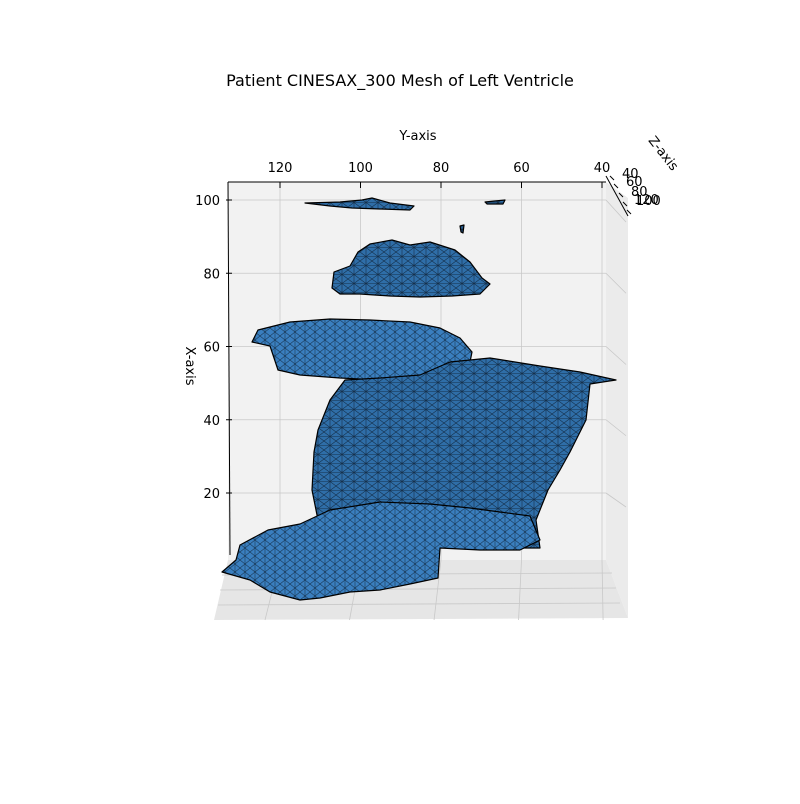 The image size is (800, 804). I want to click on z-tick-label: 40, so click(630, 174).